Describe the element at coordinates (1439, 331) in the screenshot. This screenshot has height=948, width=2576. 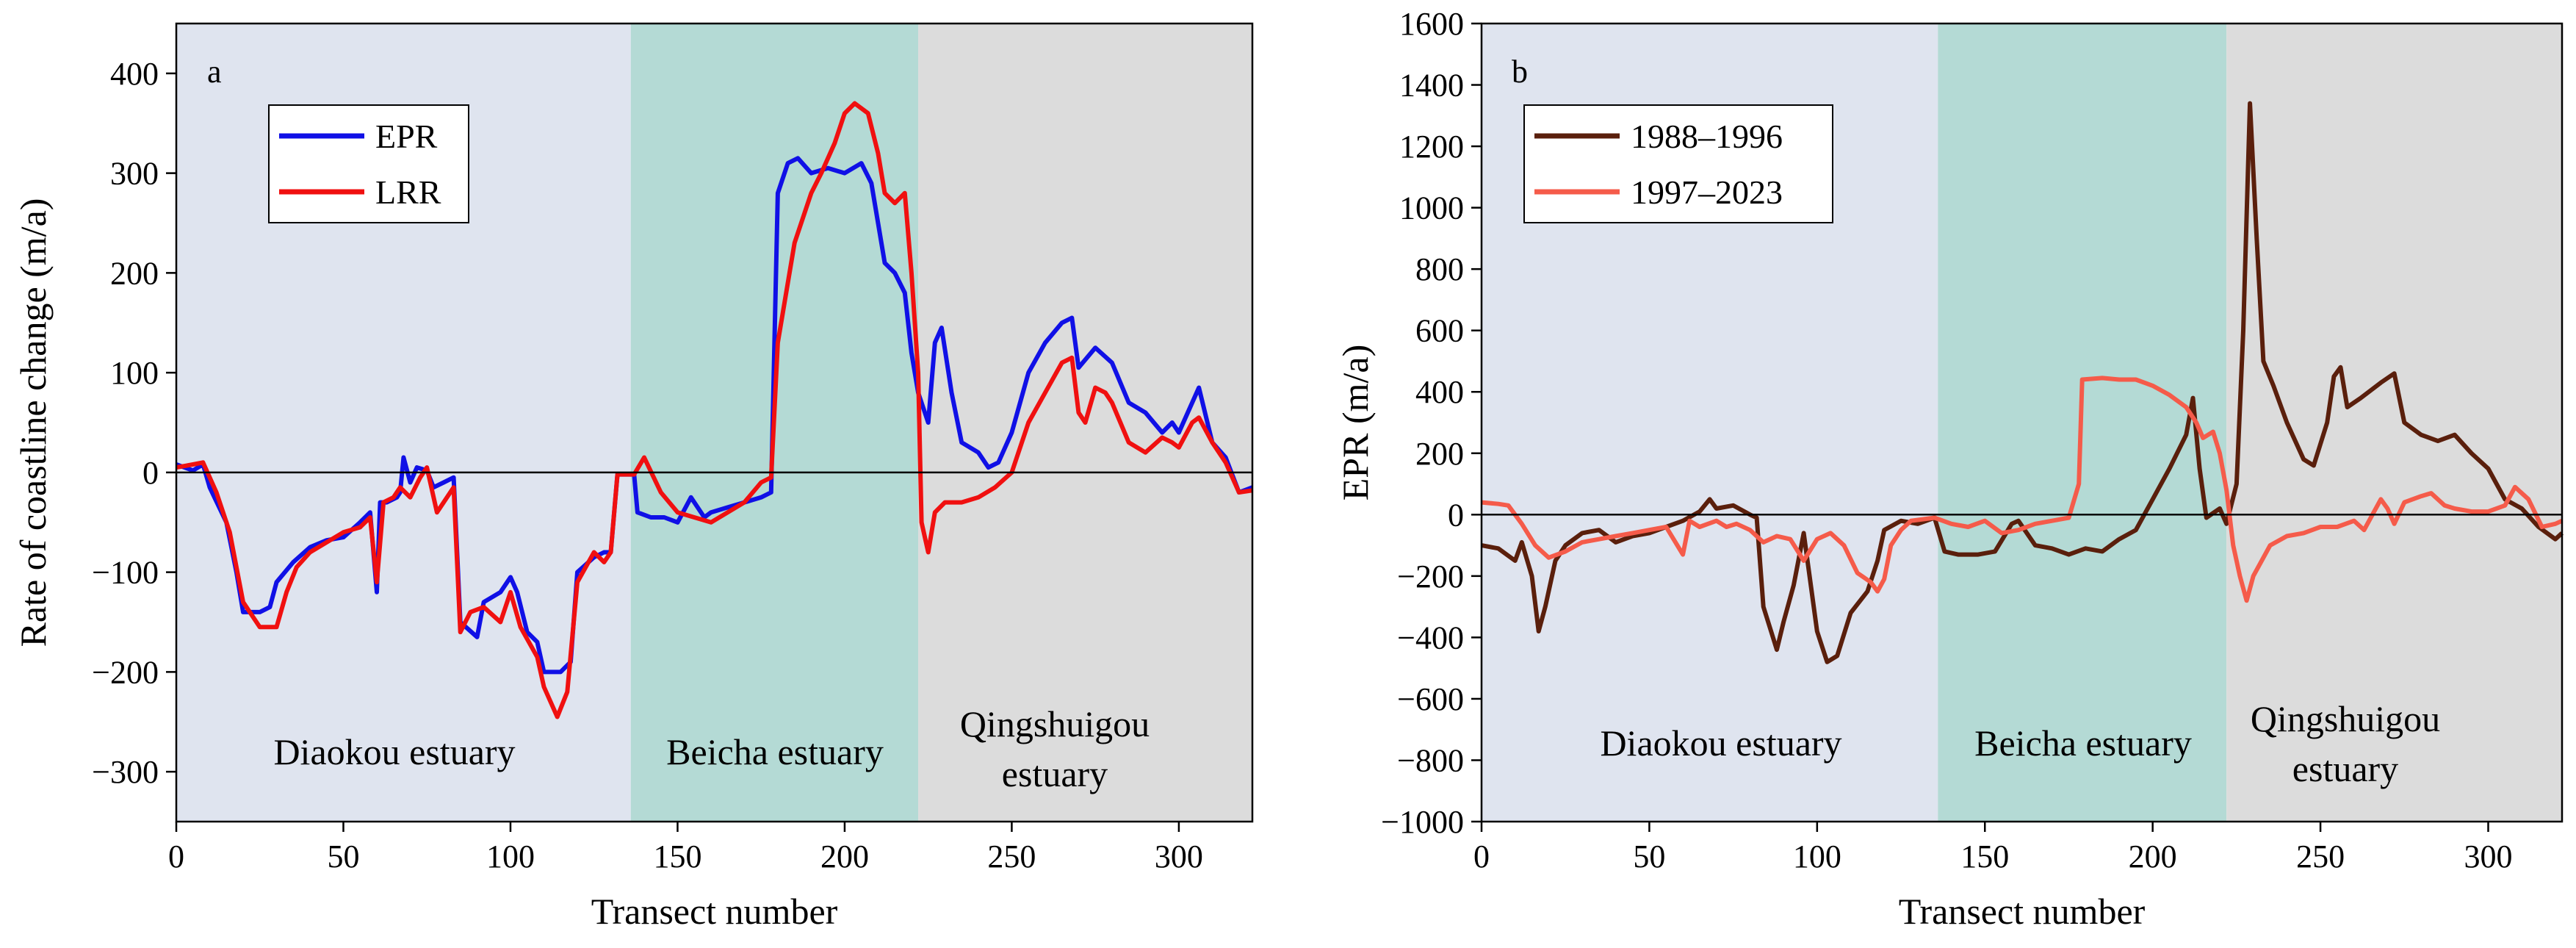
I see `panel-b-y-tick-label: 600` at that location.